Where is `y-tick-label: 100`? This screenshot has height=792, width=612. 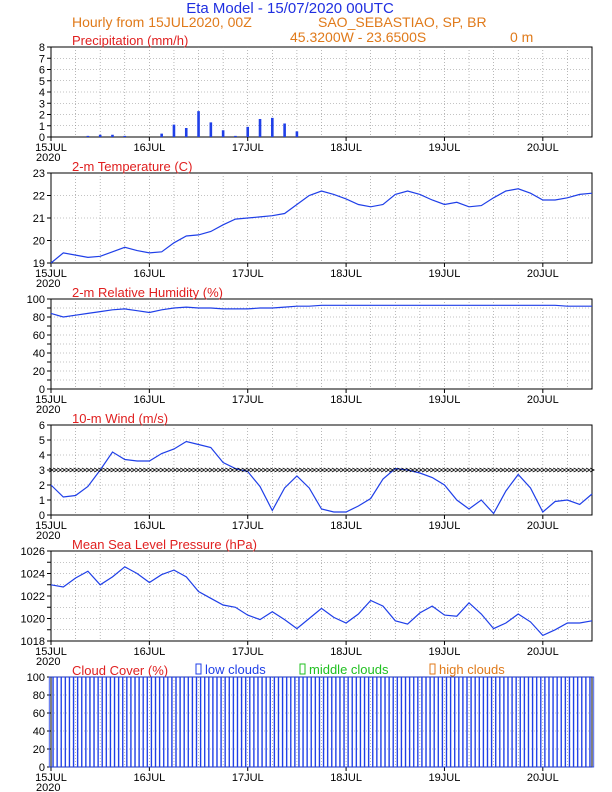
y-tick-label: 100 is located at coordinates (36, 678).